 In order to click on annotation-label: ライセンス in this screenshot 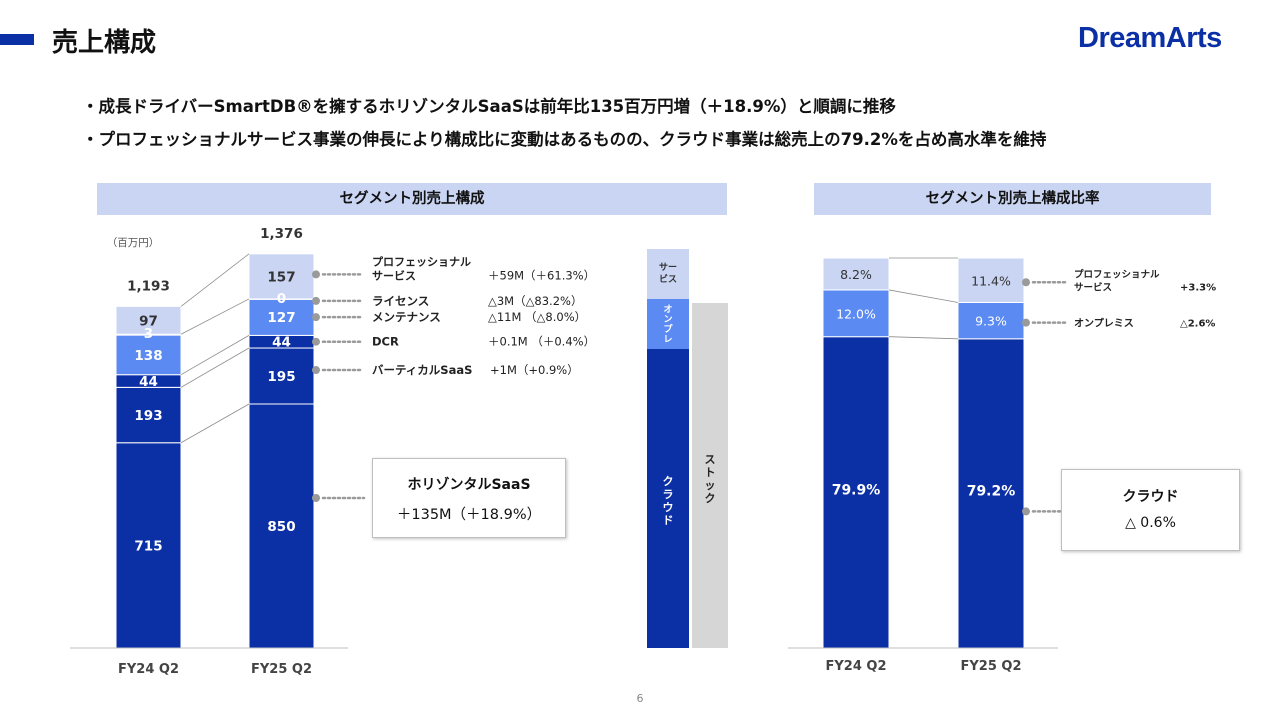, I will do `click(400, 301)`.